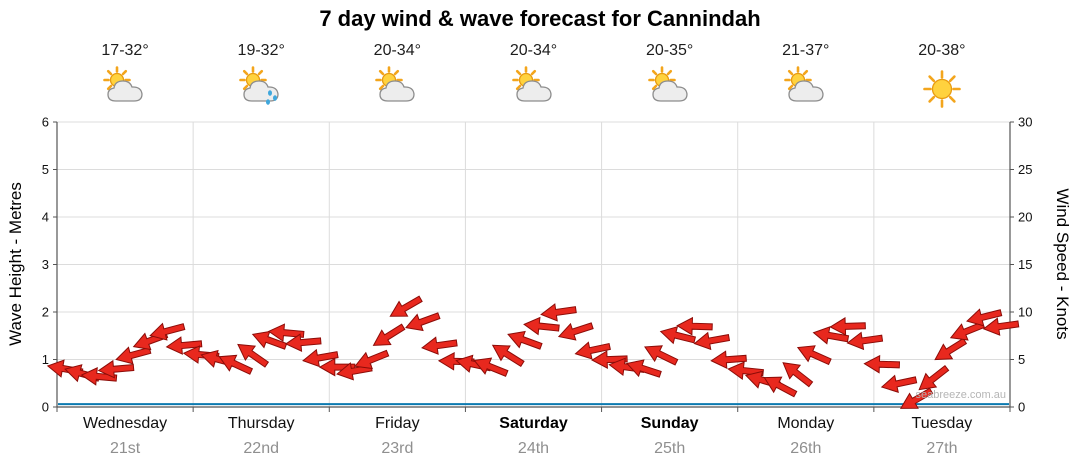 Image resolution: width=1080 pixels, height=475 pixels. What do you see at coordinates (45, 407) in the screenshot?
I see `left-tick-label: 0` at bounding box center [45, 407].